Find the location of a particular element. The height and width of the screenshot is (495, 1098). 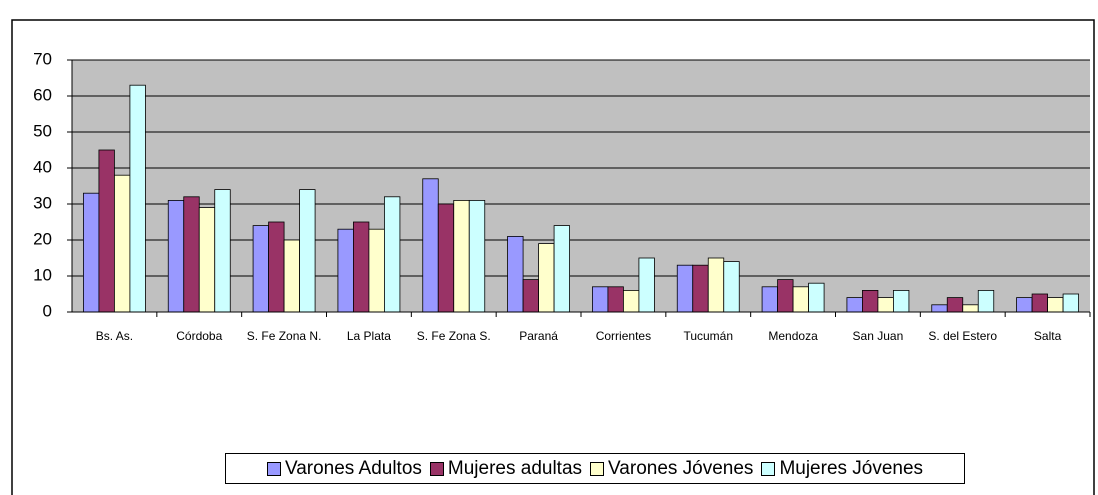

x-tick-label-box: Corrientes is located at coordinates (623, 336).